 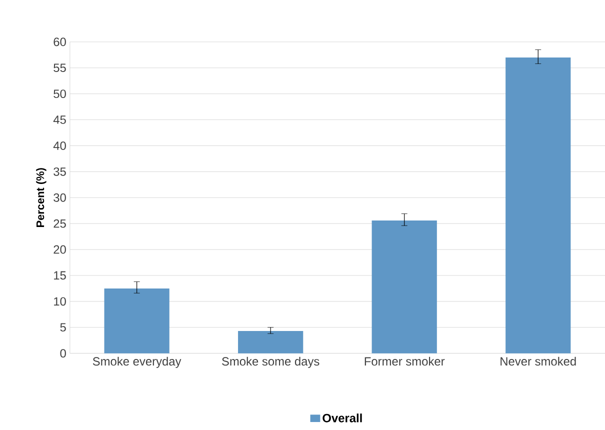 What do you see at coordinates (137, 362) in the screenshot?
I see `x-tick-label: Smoke everyday` at bounding box center [137, 362].